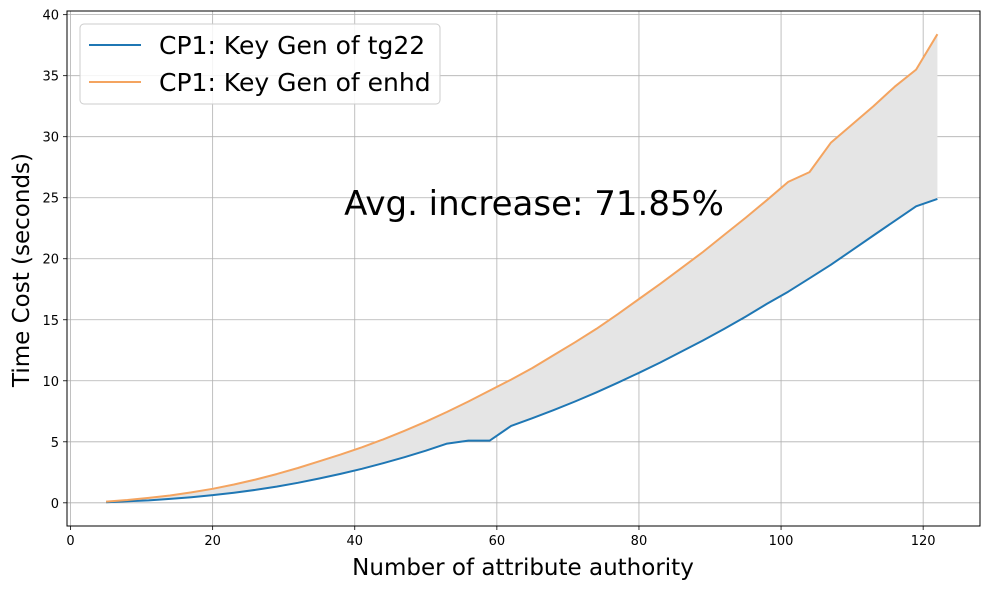  I want to click on y-tick-label: 20, so click(50, 260).